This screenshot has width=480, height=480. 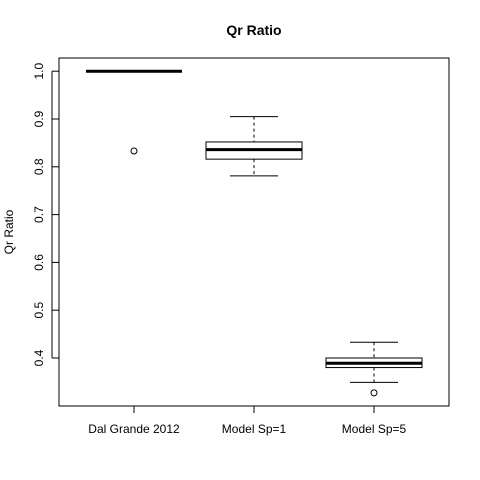 I want to click on y-axis-label: Qr Ratio, so click(x=9, y=231).